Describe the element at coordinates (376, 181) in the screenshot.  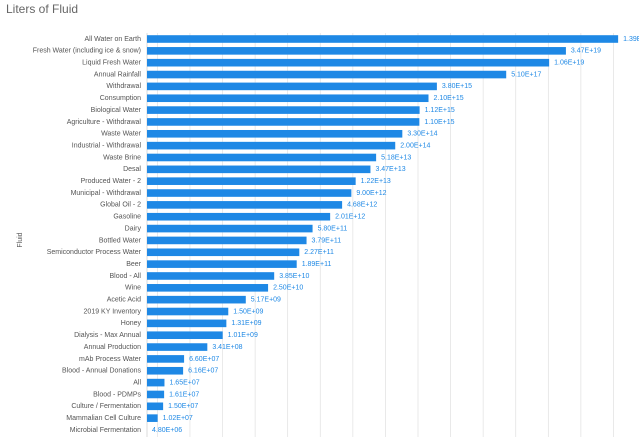
I see `value-label: 1.22E+13` at that location.